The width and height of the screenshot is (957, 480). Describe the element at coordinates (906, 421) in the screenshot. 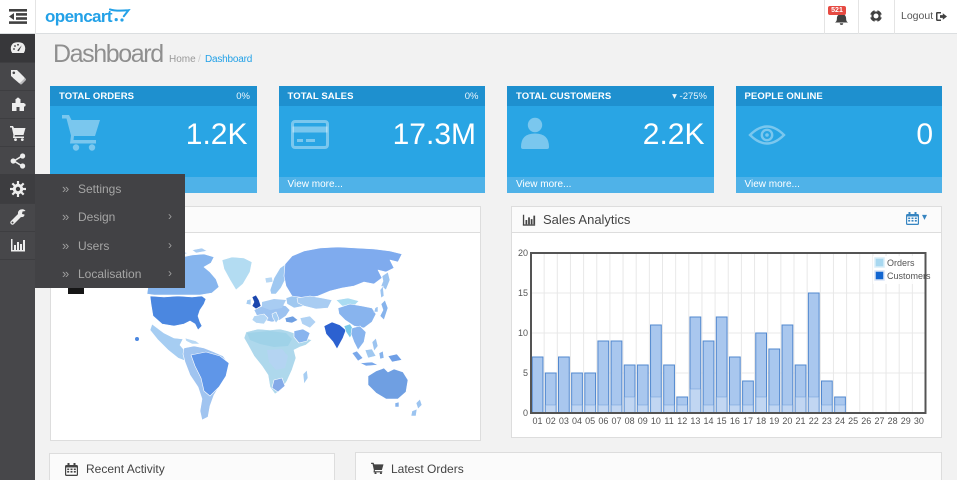

I see `svg-text: 29` at that location.